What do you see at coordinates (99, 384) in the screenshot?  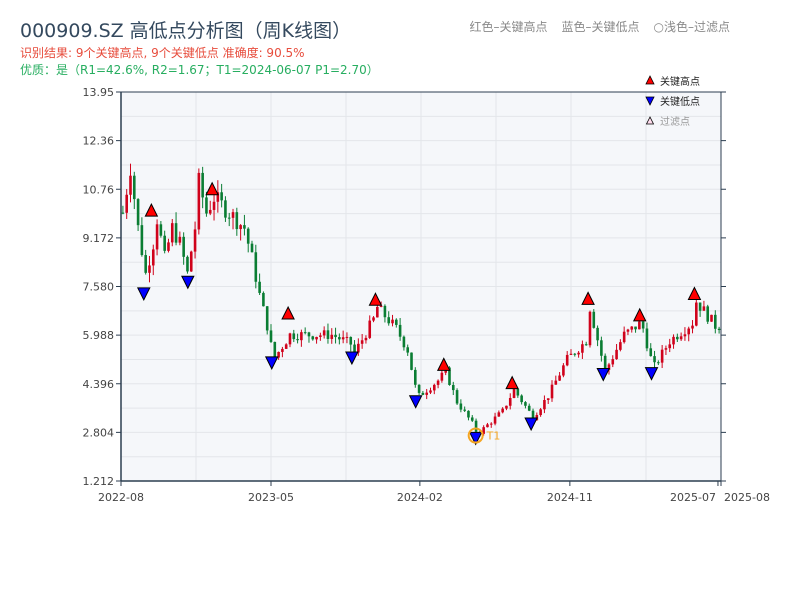 I see `y-tick-label: 4.396` at bounding box center [99, 384].